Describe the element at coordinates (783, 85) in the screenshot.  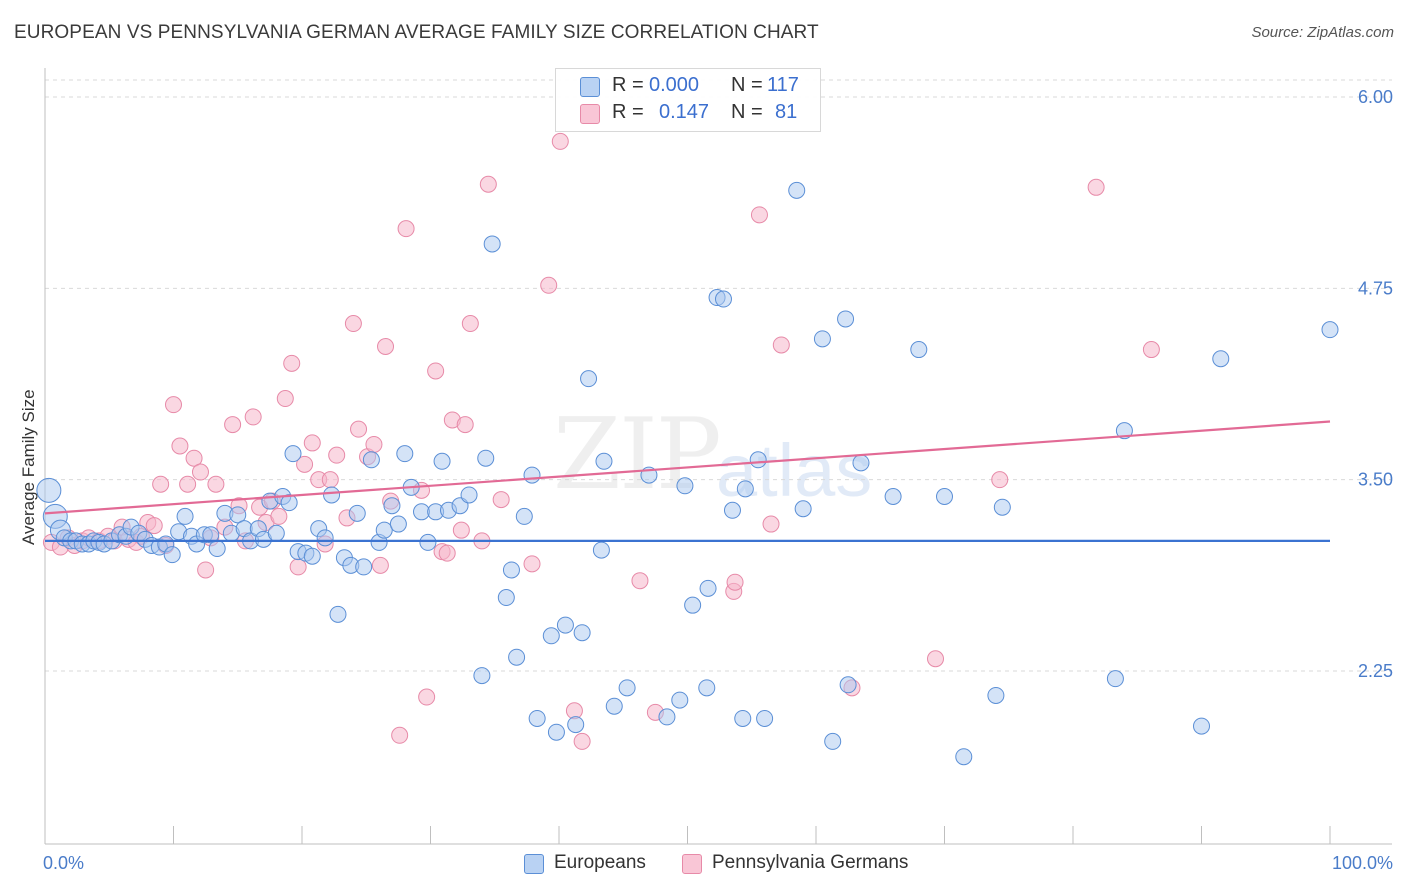
I see `legend-n-value: 117` at that location.